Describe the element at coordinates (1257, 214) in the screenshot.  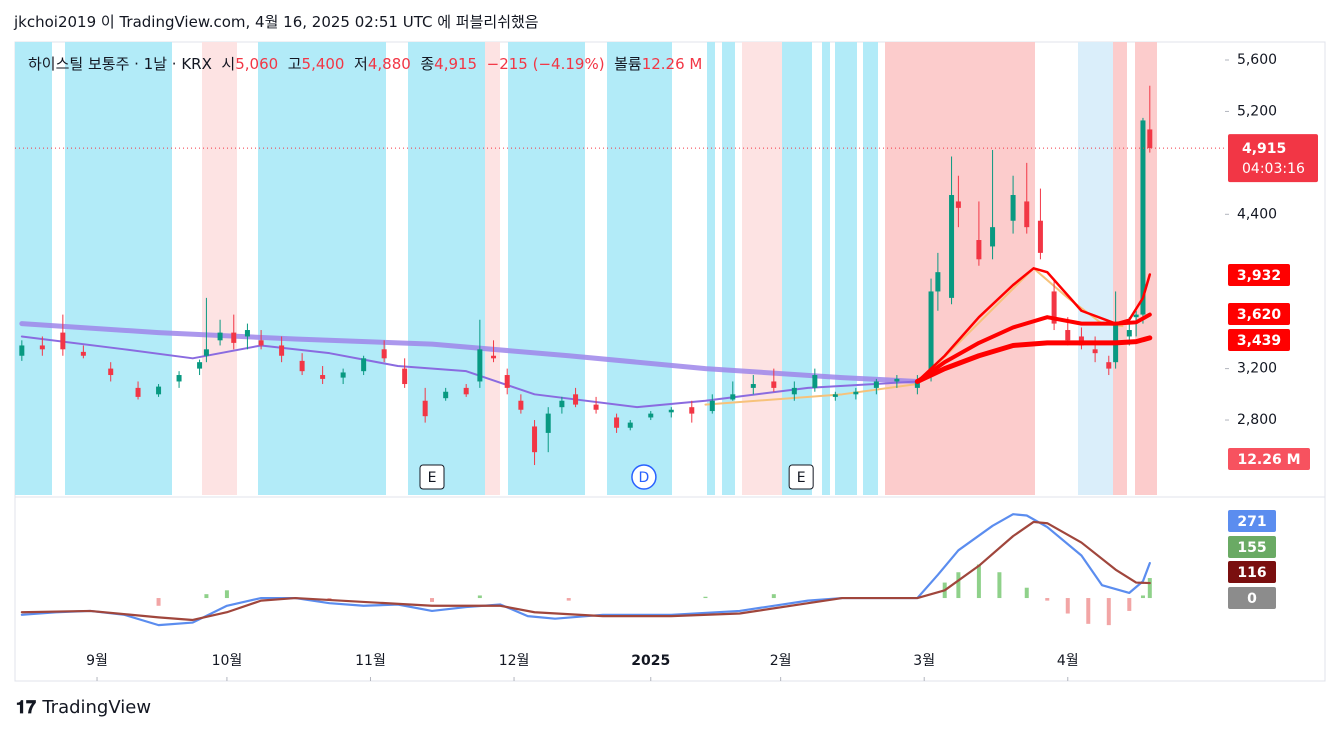
I see `y-tick-label: 4,400` at that location.